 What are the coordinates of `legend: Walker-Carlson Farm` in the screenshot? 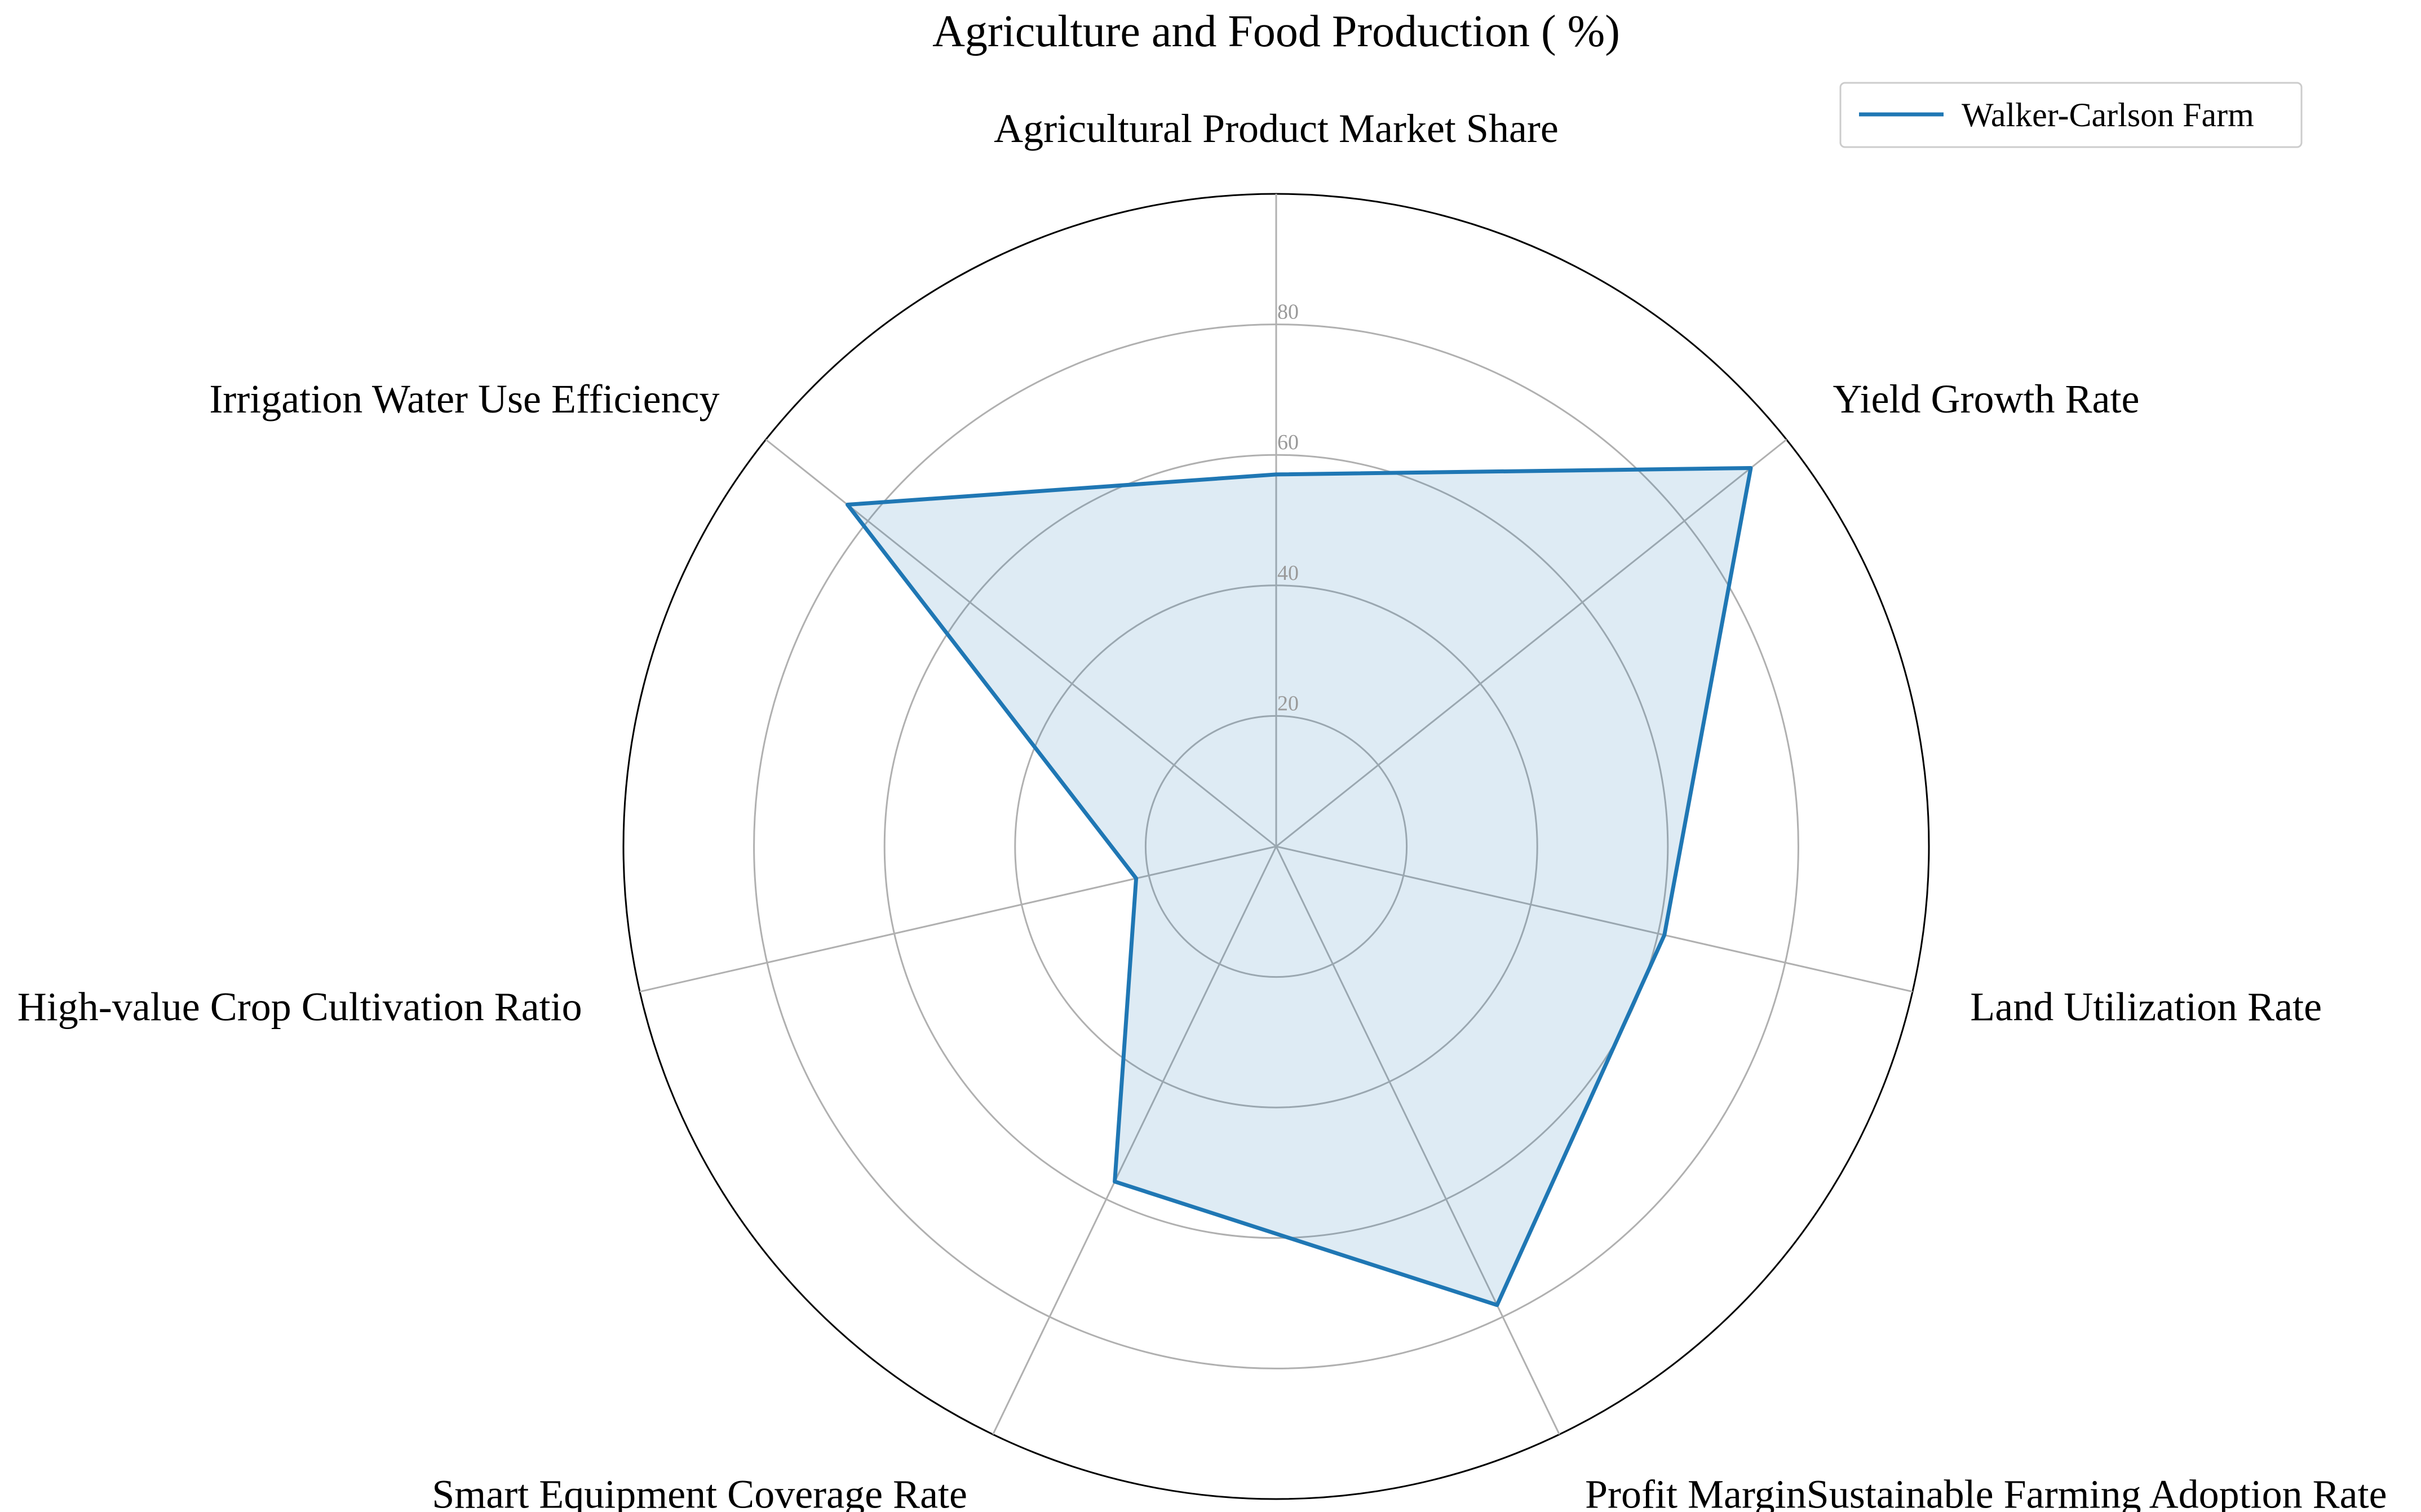 It's located at (2071, 115).